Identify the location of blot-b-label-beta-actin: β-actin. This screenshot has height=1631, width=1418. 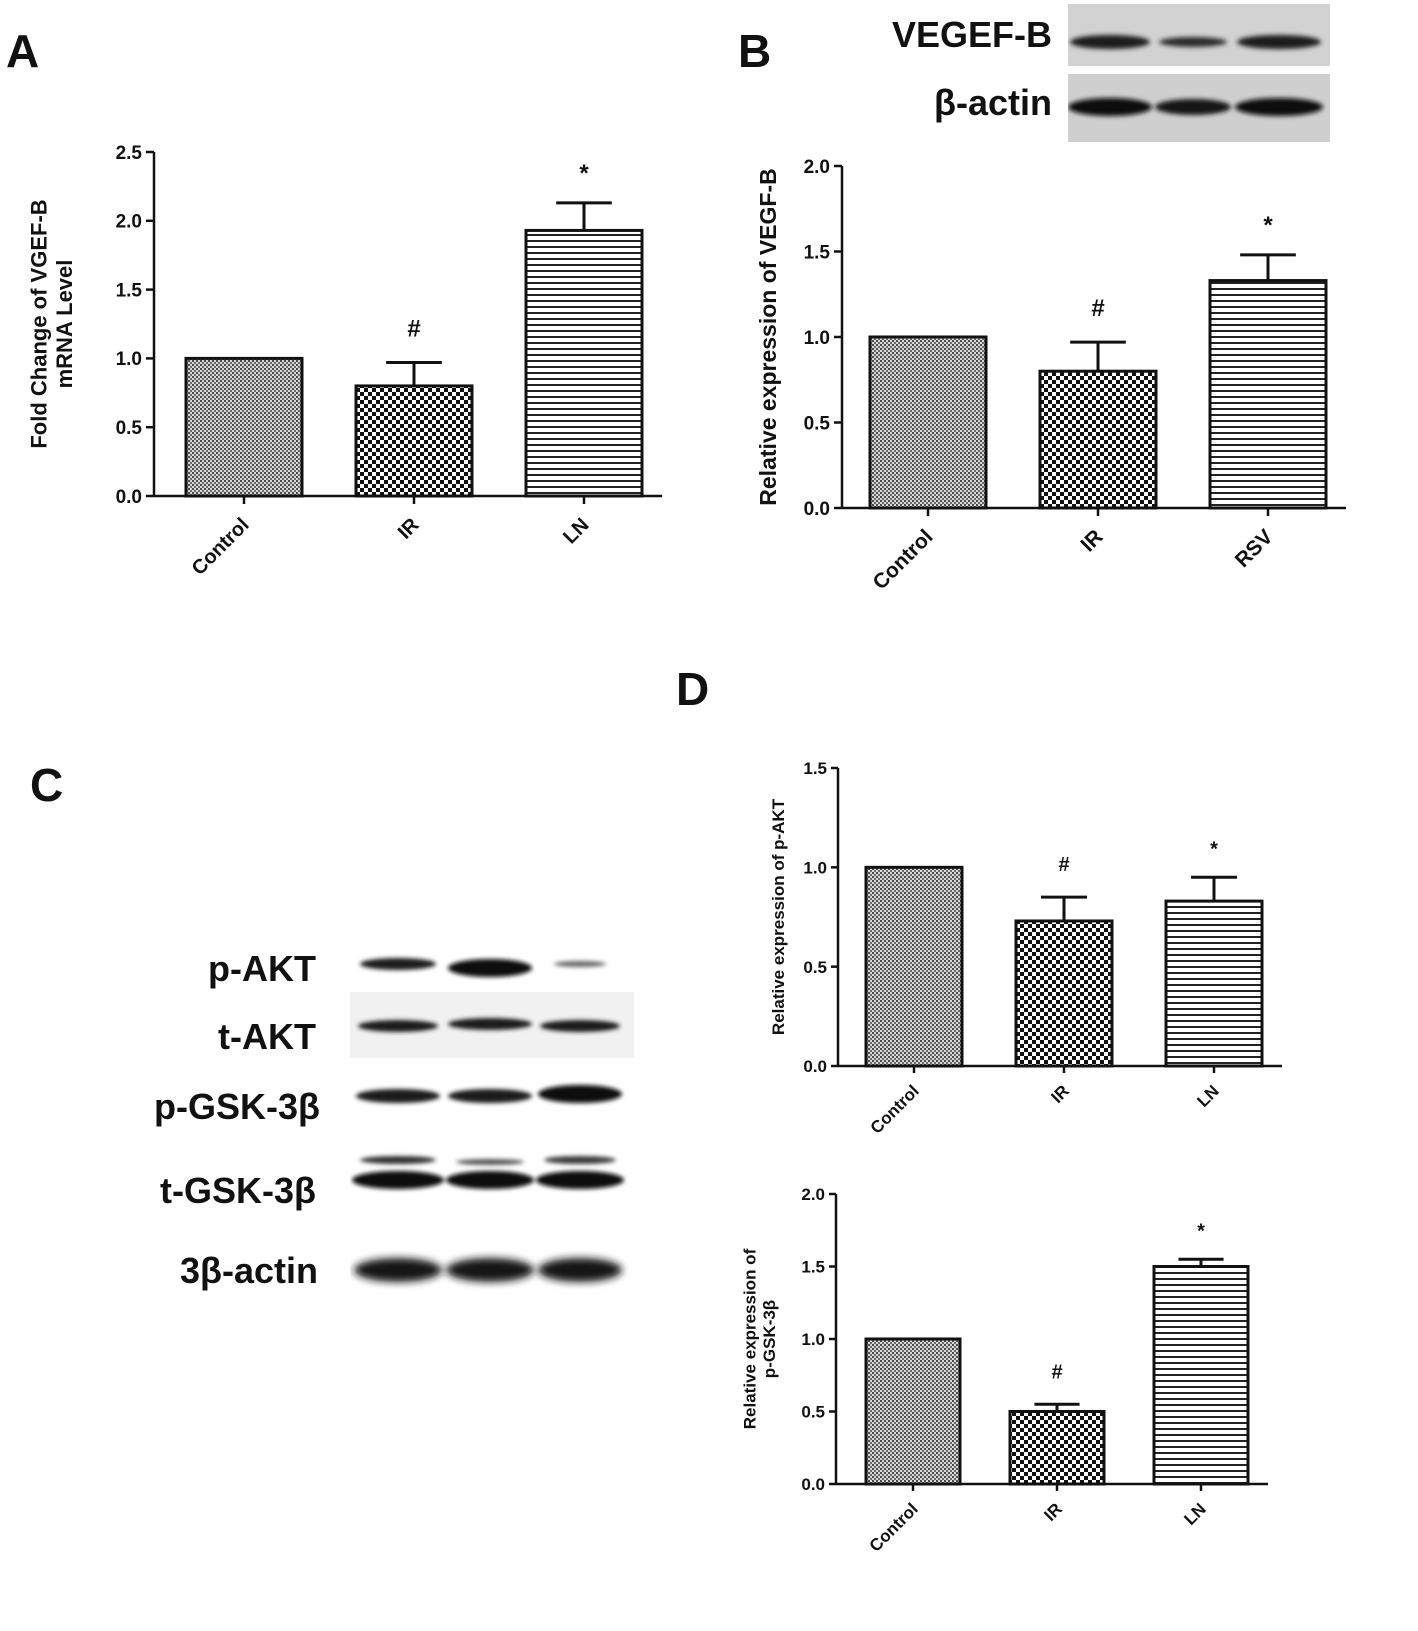
(993, 102).